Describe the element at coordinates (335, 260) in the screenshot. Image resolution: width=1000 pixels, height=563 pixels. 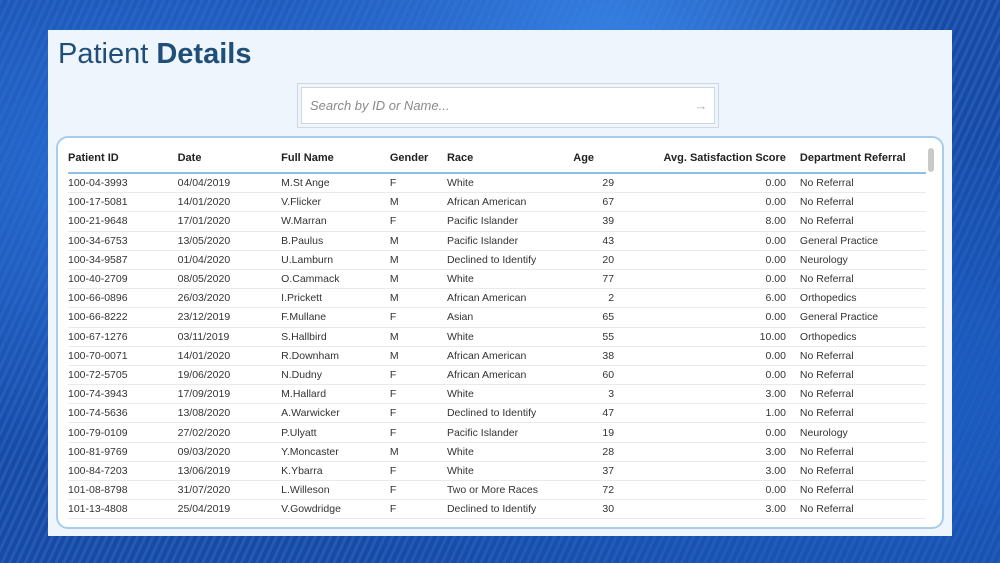
I see `full-name-cell: U.Lamburn` at that location.